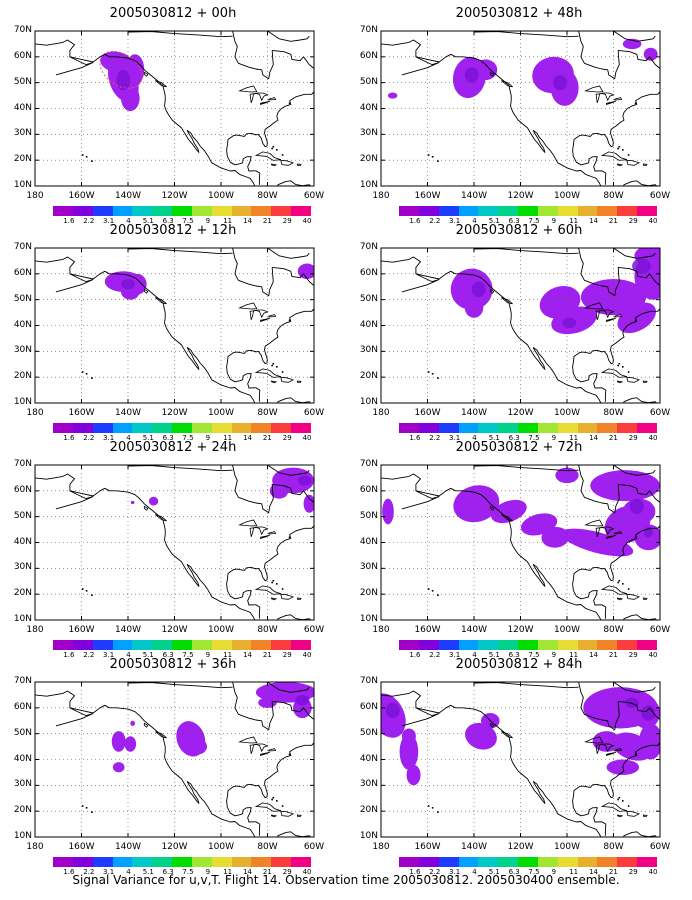 The height and width of the screenshot is (900, 692). What do you see at coordinates (455, 221) in the screenshot?
I see `colorbar-label: 3.1` at bounding box center [455, 221].